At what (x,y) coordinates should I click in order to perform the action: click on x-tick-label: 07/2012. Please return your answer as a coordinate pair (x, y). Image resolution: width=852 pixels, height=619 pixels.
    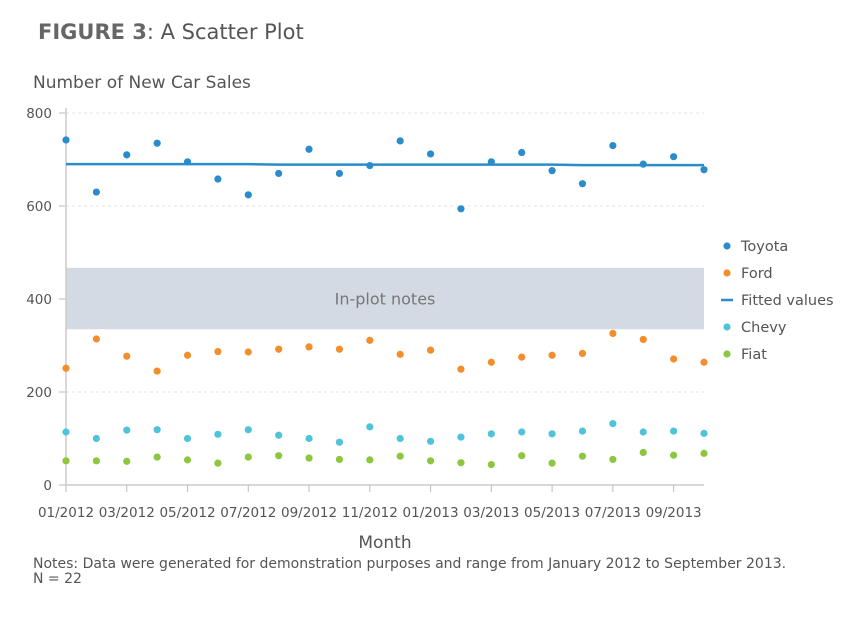
    Looking at the image, I should click on (248, 513).